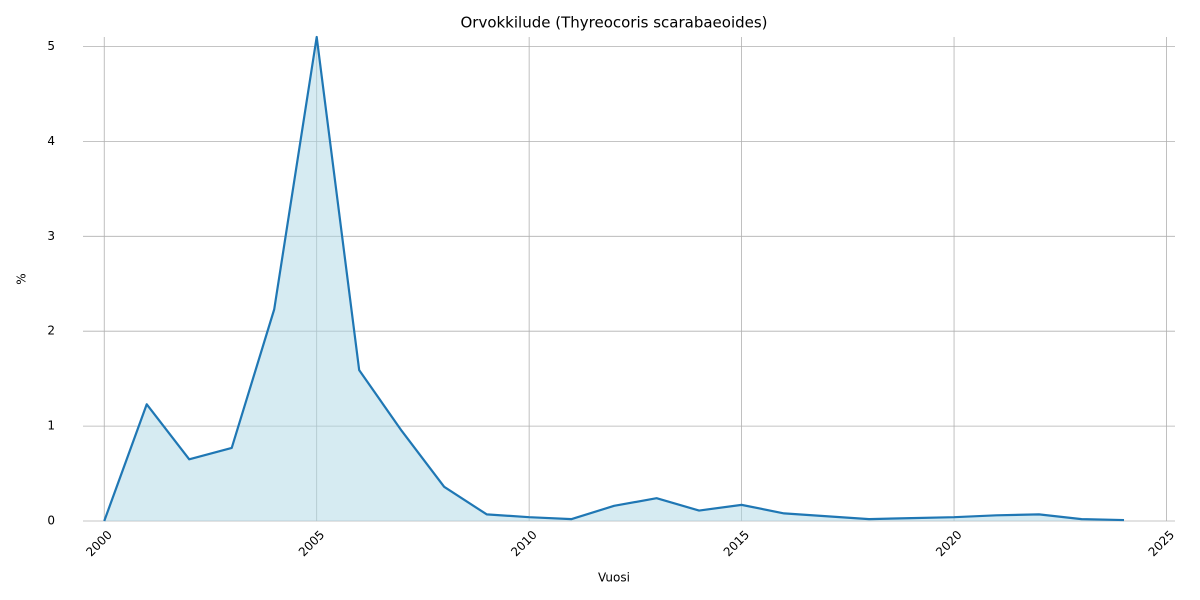 The height and width of the screenshot is (600, 1200). I want to click on y-tick-label: 1, so click(51, 426).